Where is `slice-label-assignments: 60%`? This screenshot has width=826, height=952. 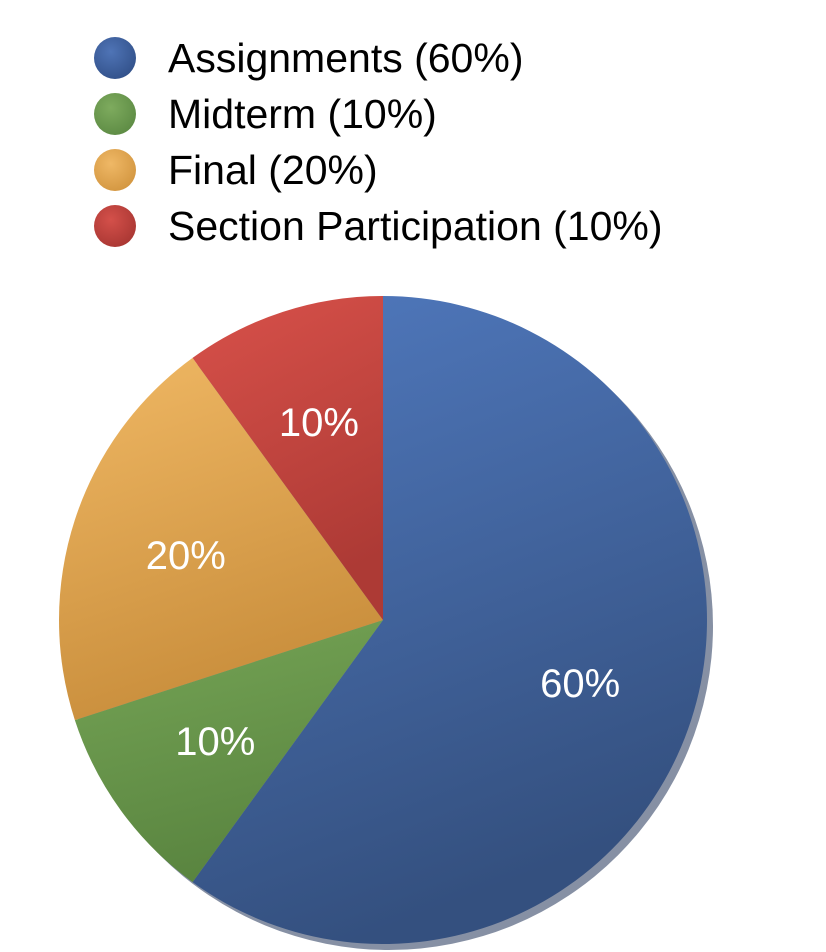 slice-label-assignments: 60% is located at coordinates (580, 684).